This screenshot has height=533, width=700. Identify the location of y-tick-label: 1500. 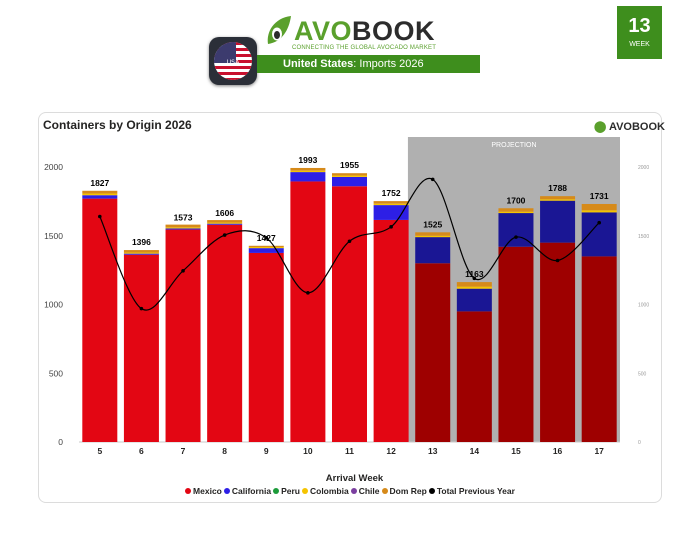
(53, 236).